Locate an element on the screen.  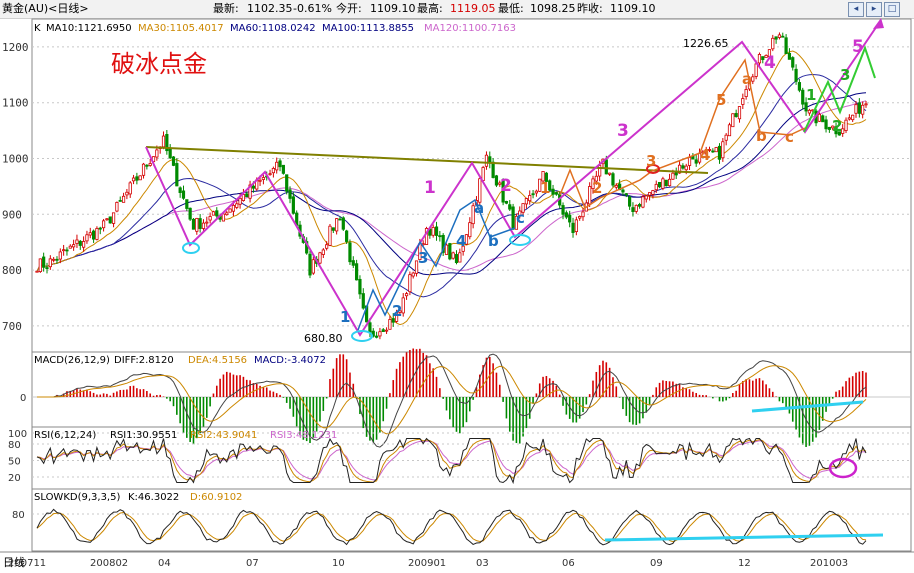
open-price: 1109.10 is located at coordinates (393, 8).